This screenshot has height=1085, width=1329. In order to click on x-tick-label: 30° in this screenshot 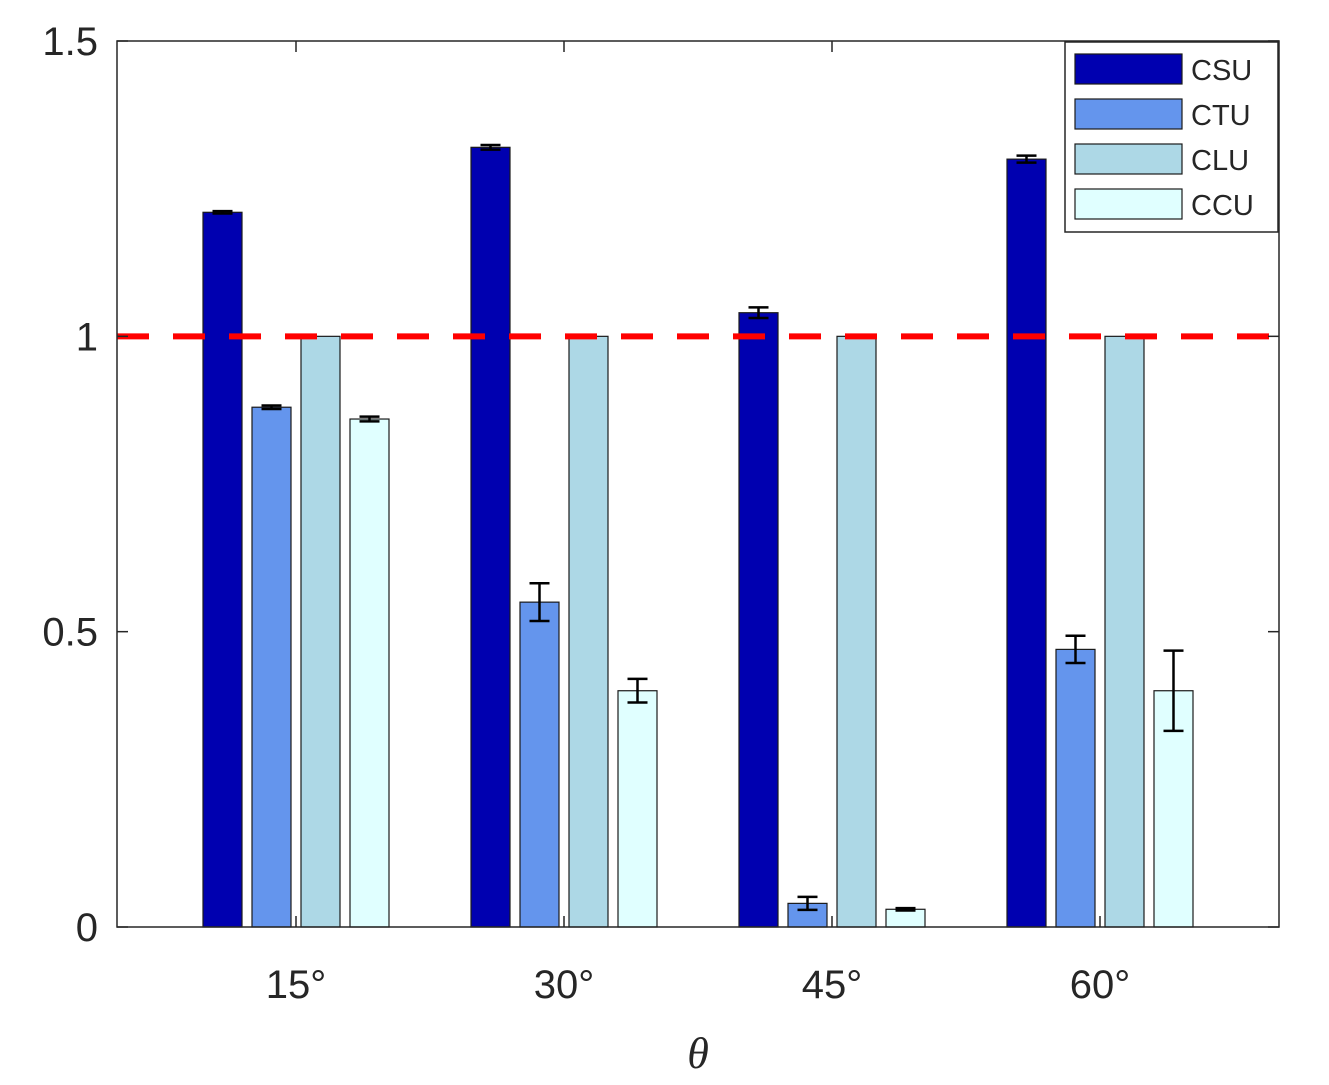, I will do `click(564, 985)`.